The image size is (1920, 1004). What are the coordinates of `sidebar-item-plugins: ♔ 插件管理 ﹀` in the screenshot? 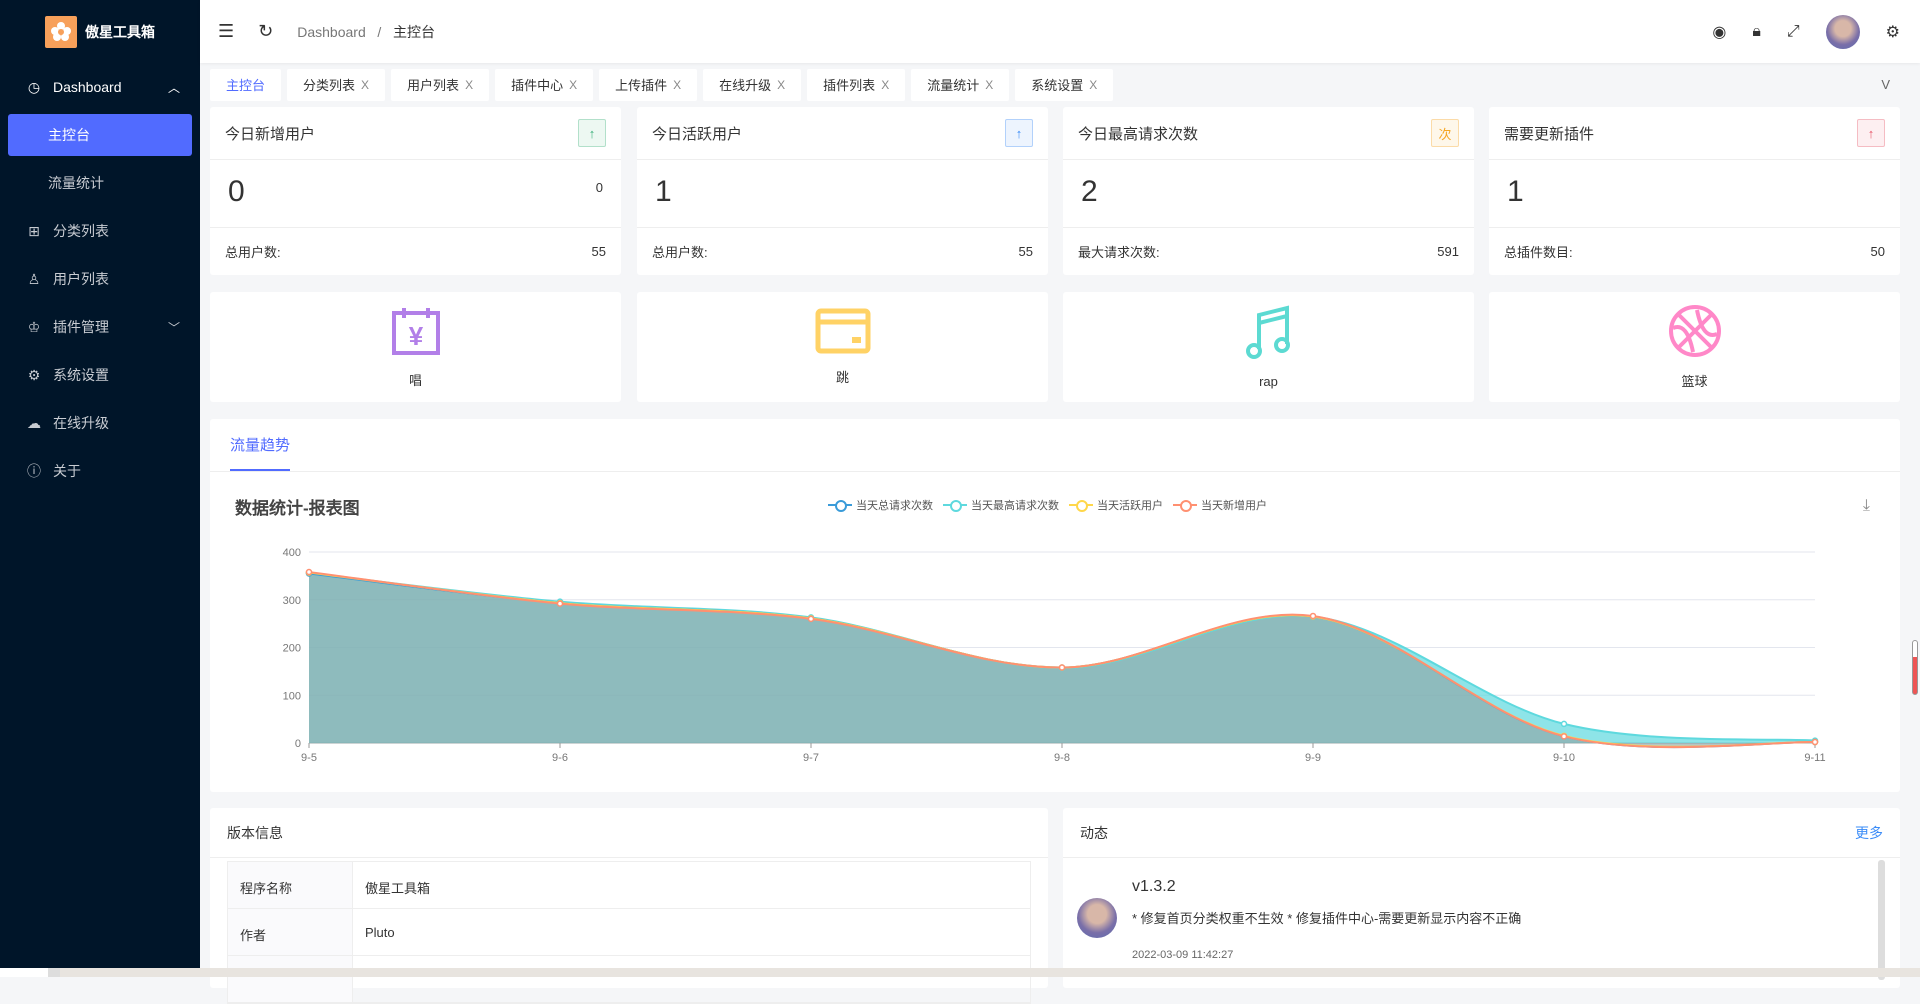 It's located at (100, 327).